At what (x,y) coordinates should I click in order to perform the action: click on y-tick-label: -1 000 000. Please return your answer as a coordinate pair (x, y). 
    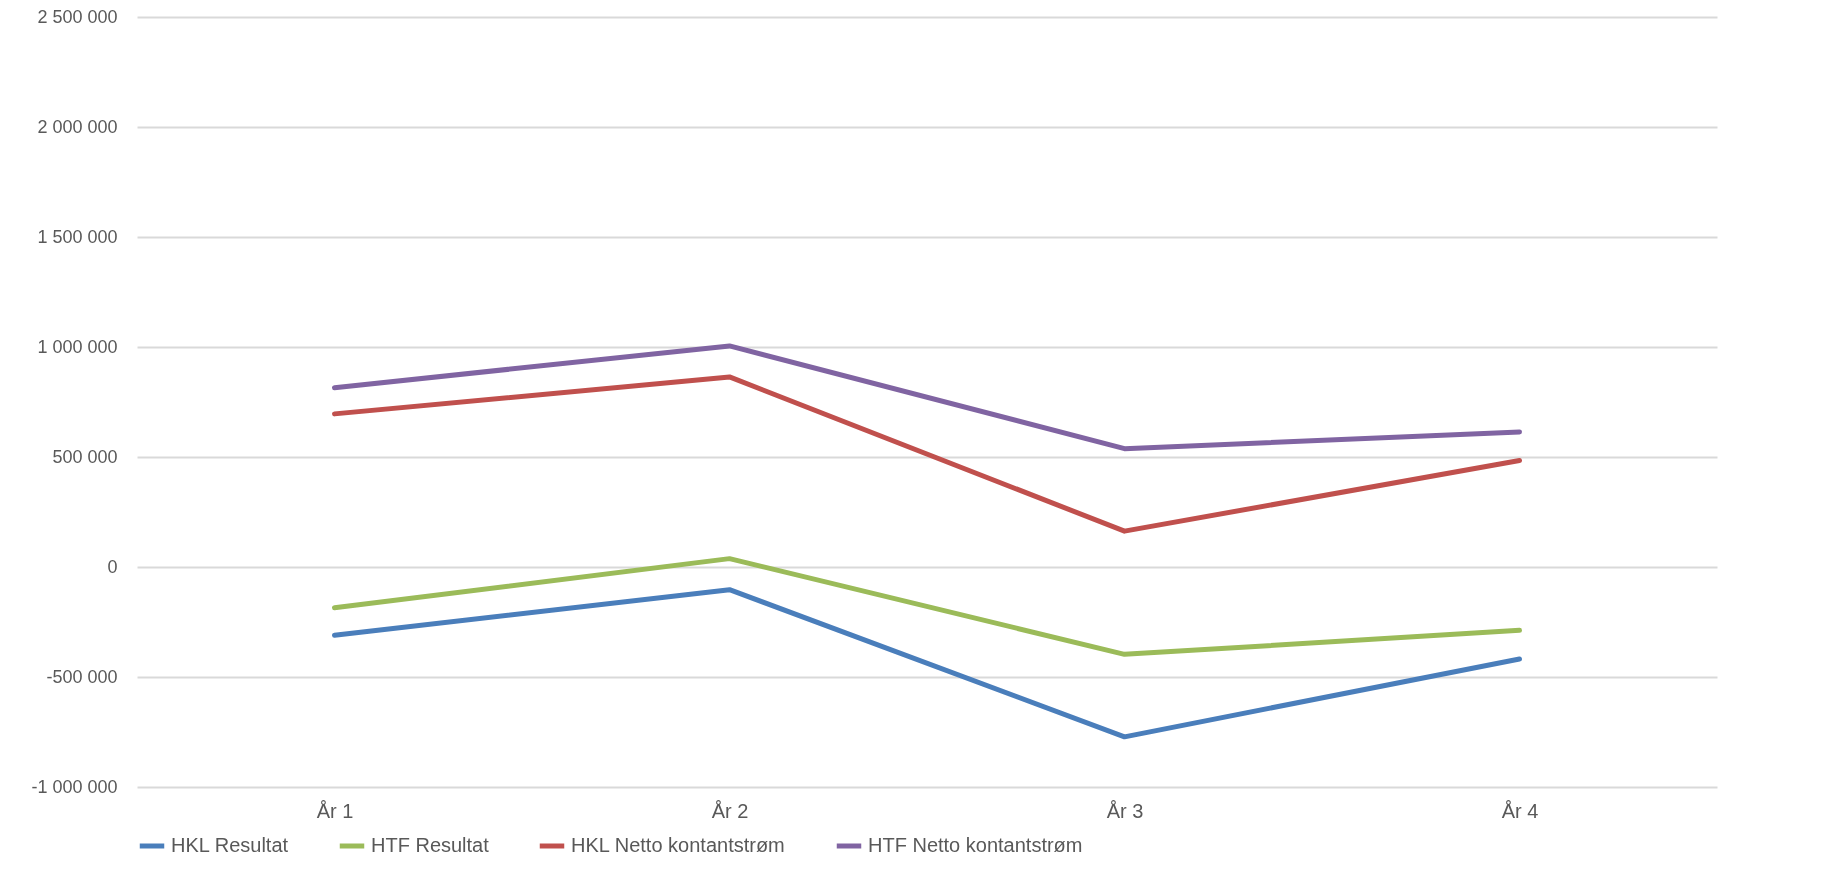
    Looking at the image, I should click on (74, 786).